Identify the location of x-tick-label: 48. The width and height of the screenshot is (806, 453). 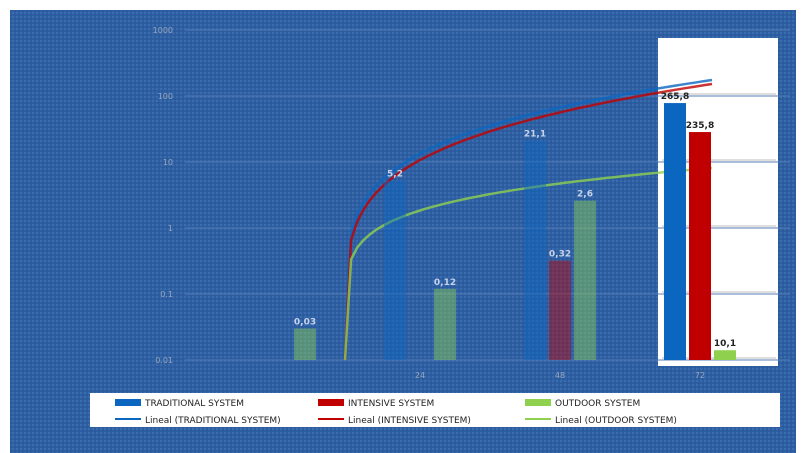
(560, 375).